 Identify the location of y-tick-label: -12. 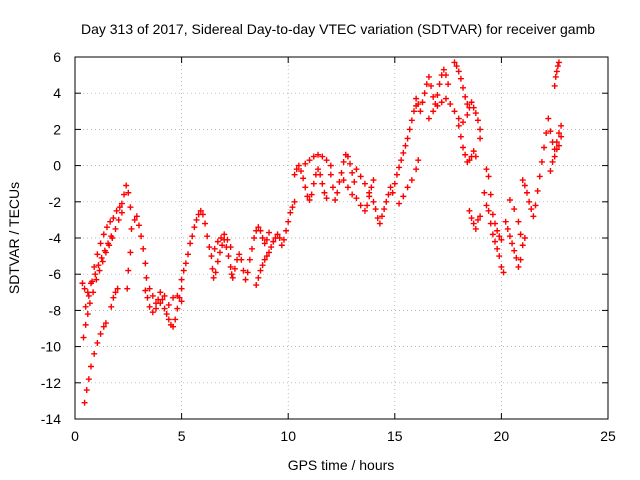
(51, 383).